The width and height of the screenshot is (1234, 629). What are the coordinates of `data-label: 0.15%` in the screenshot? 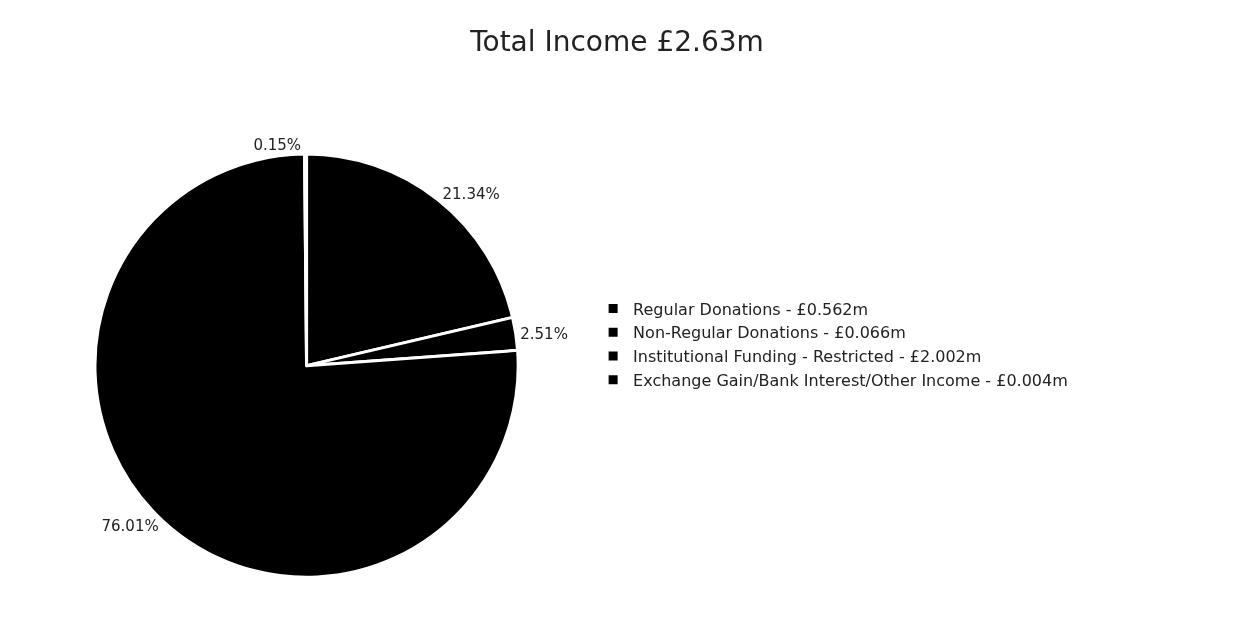 It's located at (277, 145).